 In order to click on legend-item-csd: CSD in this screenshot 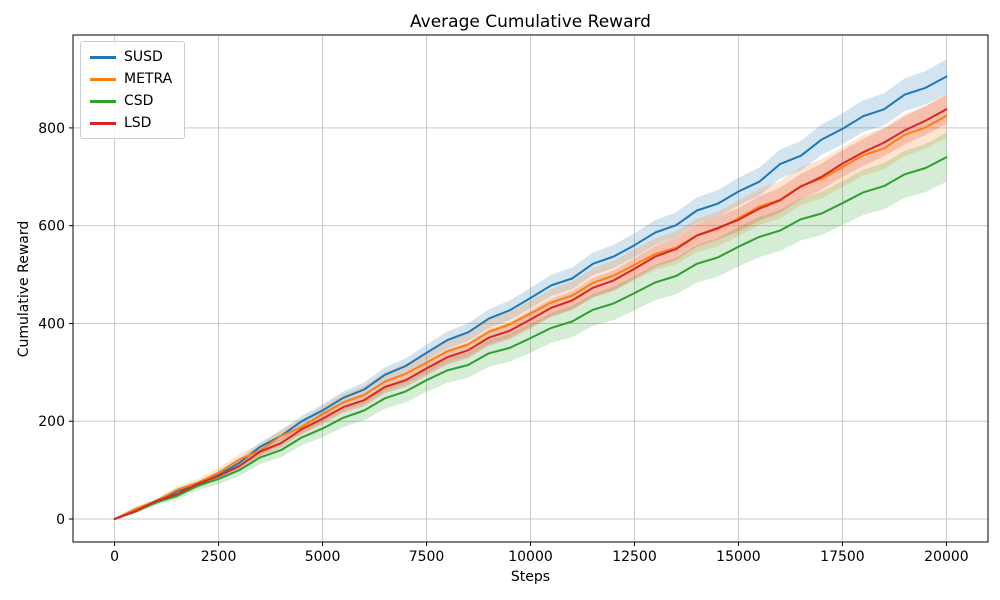, I will do `click(131, 101)`.